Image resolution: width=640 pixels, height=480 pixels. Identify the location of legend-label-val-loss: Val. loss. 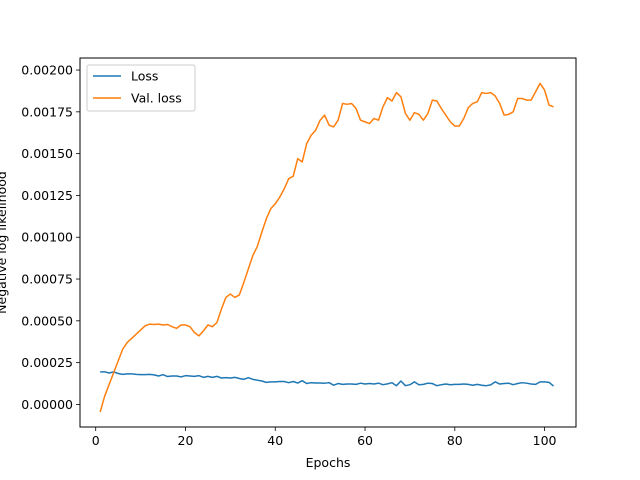
(156, 98).